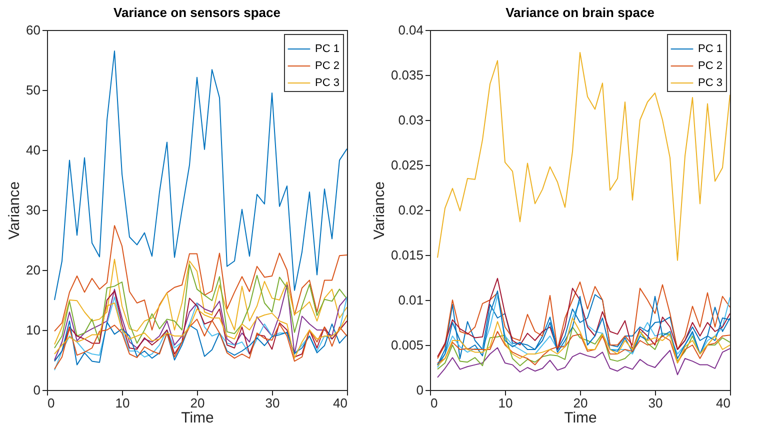 This screenshot has width=759, height=437. I want to click on y-tick-label: 30, so click(33, 210).